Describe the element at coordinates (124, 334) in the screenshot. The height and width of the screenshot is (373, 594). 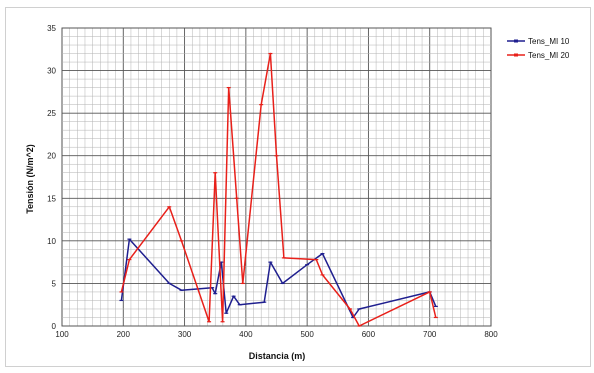
I see `x-tick-label: 200` at that location.